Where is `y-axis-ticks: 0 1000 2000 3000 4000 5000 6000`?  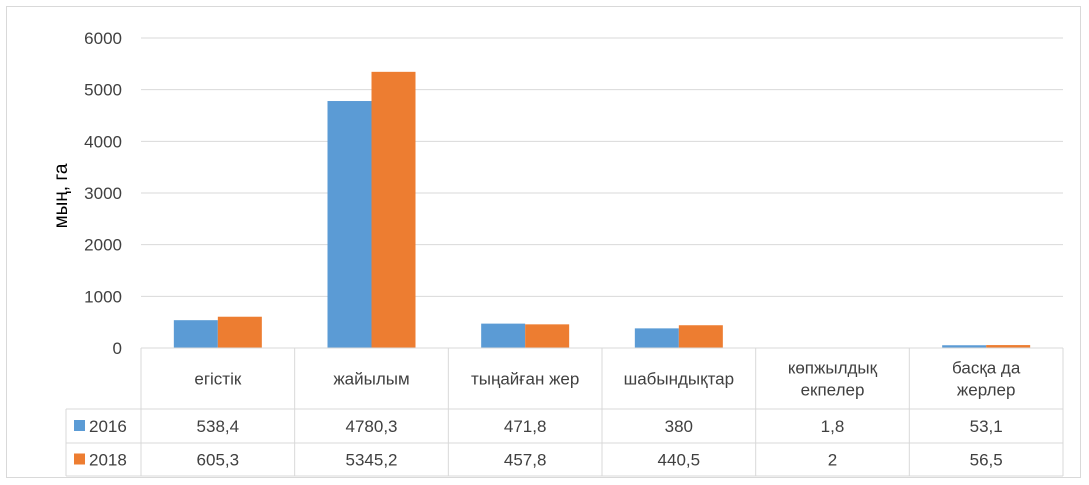 y-axis-ticks: 0 1000 2000 3000 4000 5000 6000 is located at coordinates (103, 193).